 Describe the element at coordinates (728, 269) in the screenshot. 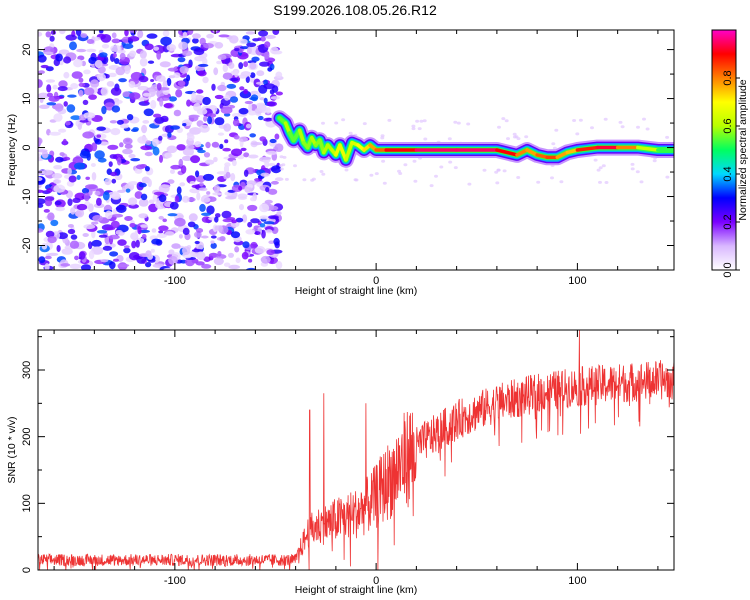

I see `colorbar-tick-label: 0.0` at that location.